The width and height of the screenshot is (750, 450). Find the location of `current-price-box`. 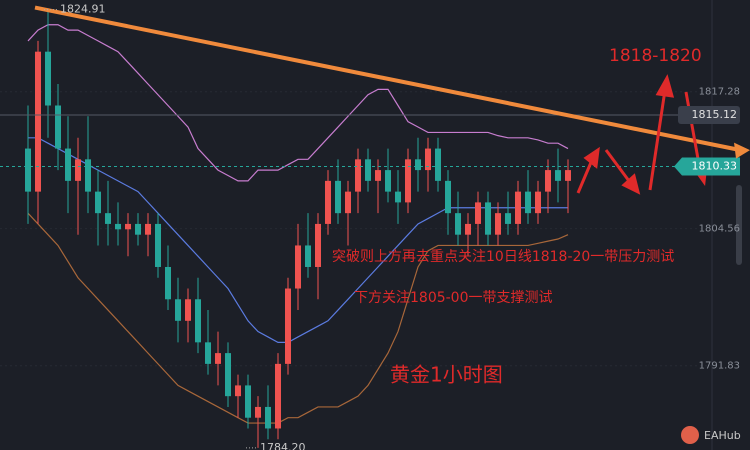

current-price-box is located at coordinates (707, 166).